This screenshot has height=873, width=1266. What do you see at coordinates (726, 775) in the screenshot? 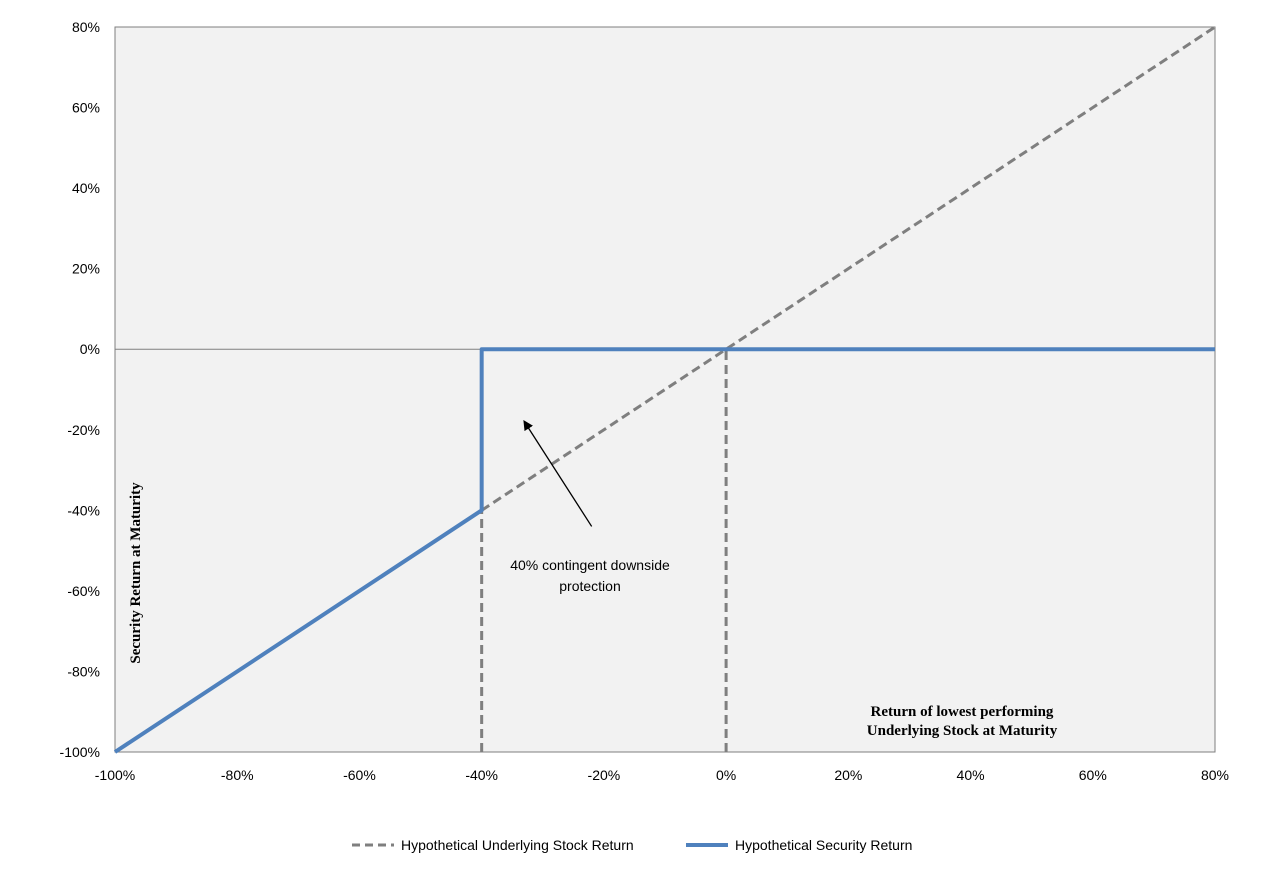
I see `x-tick-label: 0%` at bounding box center [726, 775].